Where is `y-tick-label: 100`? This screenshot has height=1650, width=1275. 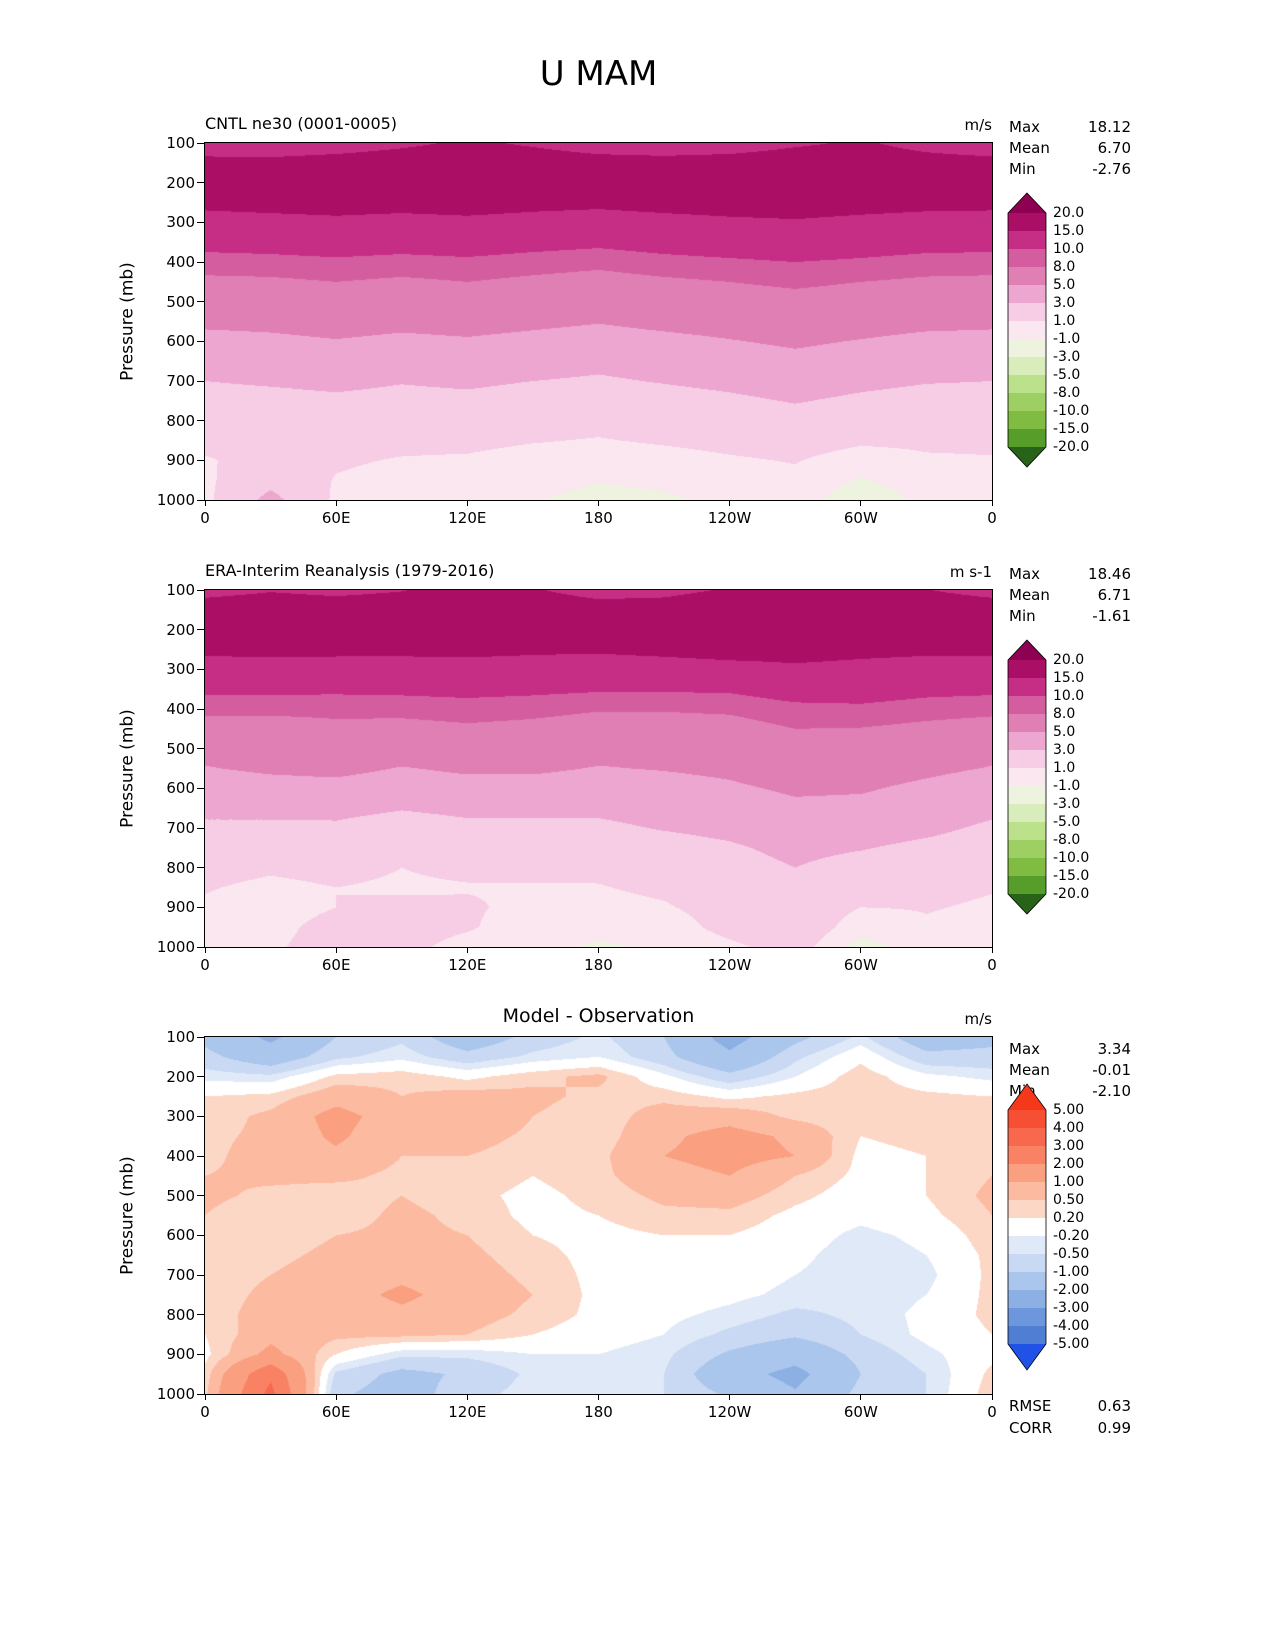
y-tick-label: 100 is located at coordinates (180, 590).